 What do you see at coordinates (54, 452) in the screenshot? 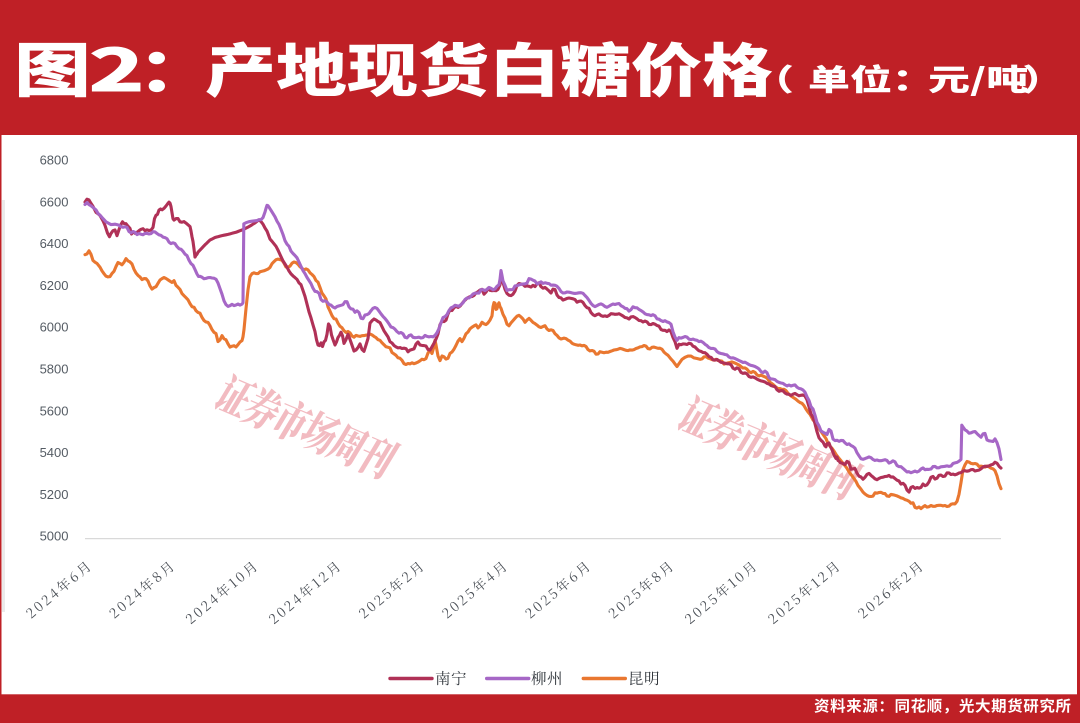
I see `svg-text: 5400` at bounding box center [54, 452].